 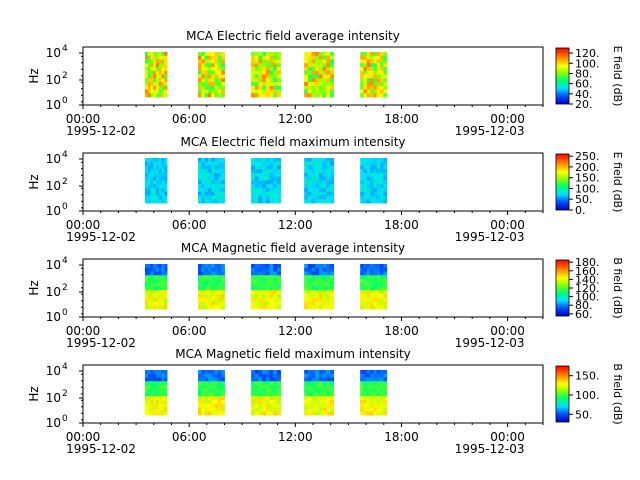 I want to click on colorbar-tick-label: 80., so click(x=584, y=305).